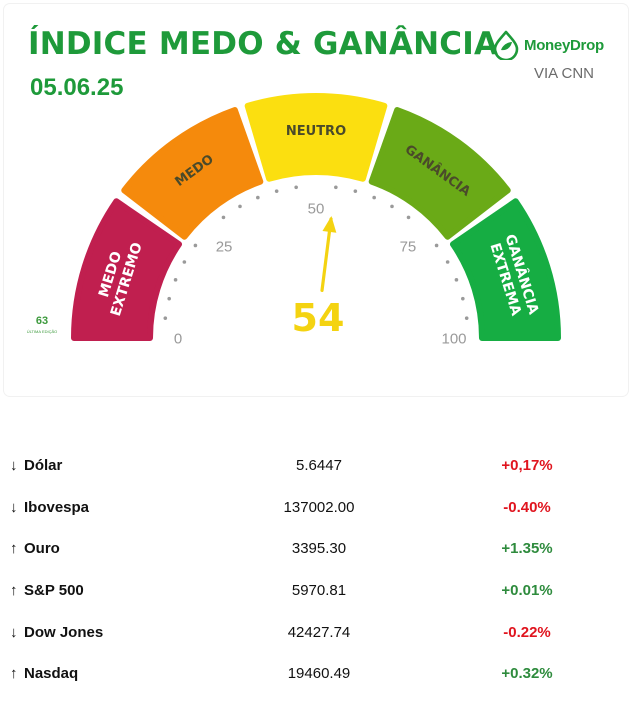 The height and width of the screenshot is (704, 632). What do you see at coordinates (64, 632) in the screenshot?
I see `asset-name: Dow Jones` at bounding box center [64, 632].